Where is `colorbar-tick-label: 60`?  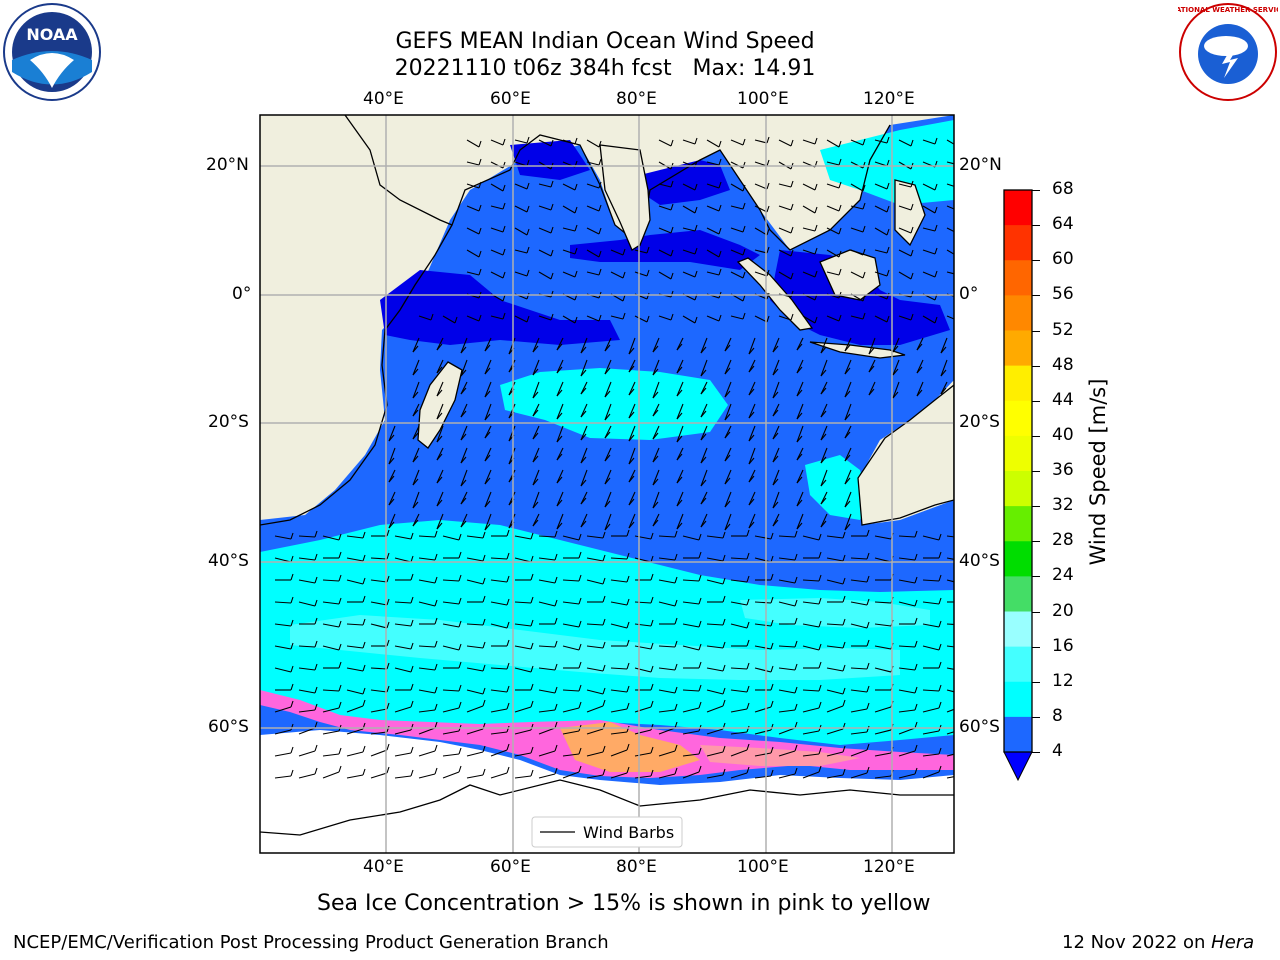
colorbar-tick-label: 60 is located at coordinates (1063, 259).